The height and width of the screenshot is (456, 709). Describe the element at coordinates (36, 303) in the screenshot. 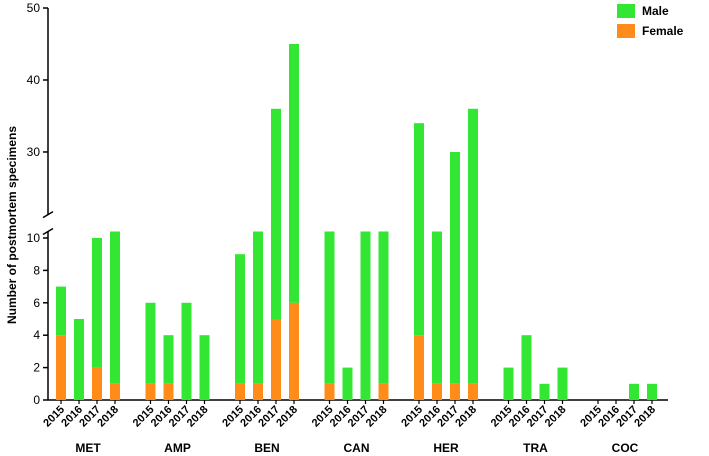

I see `y-tick-label: 6` at that location.